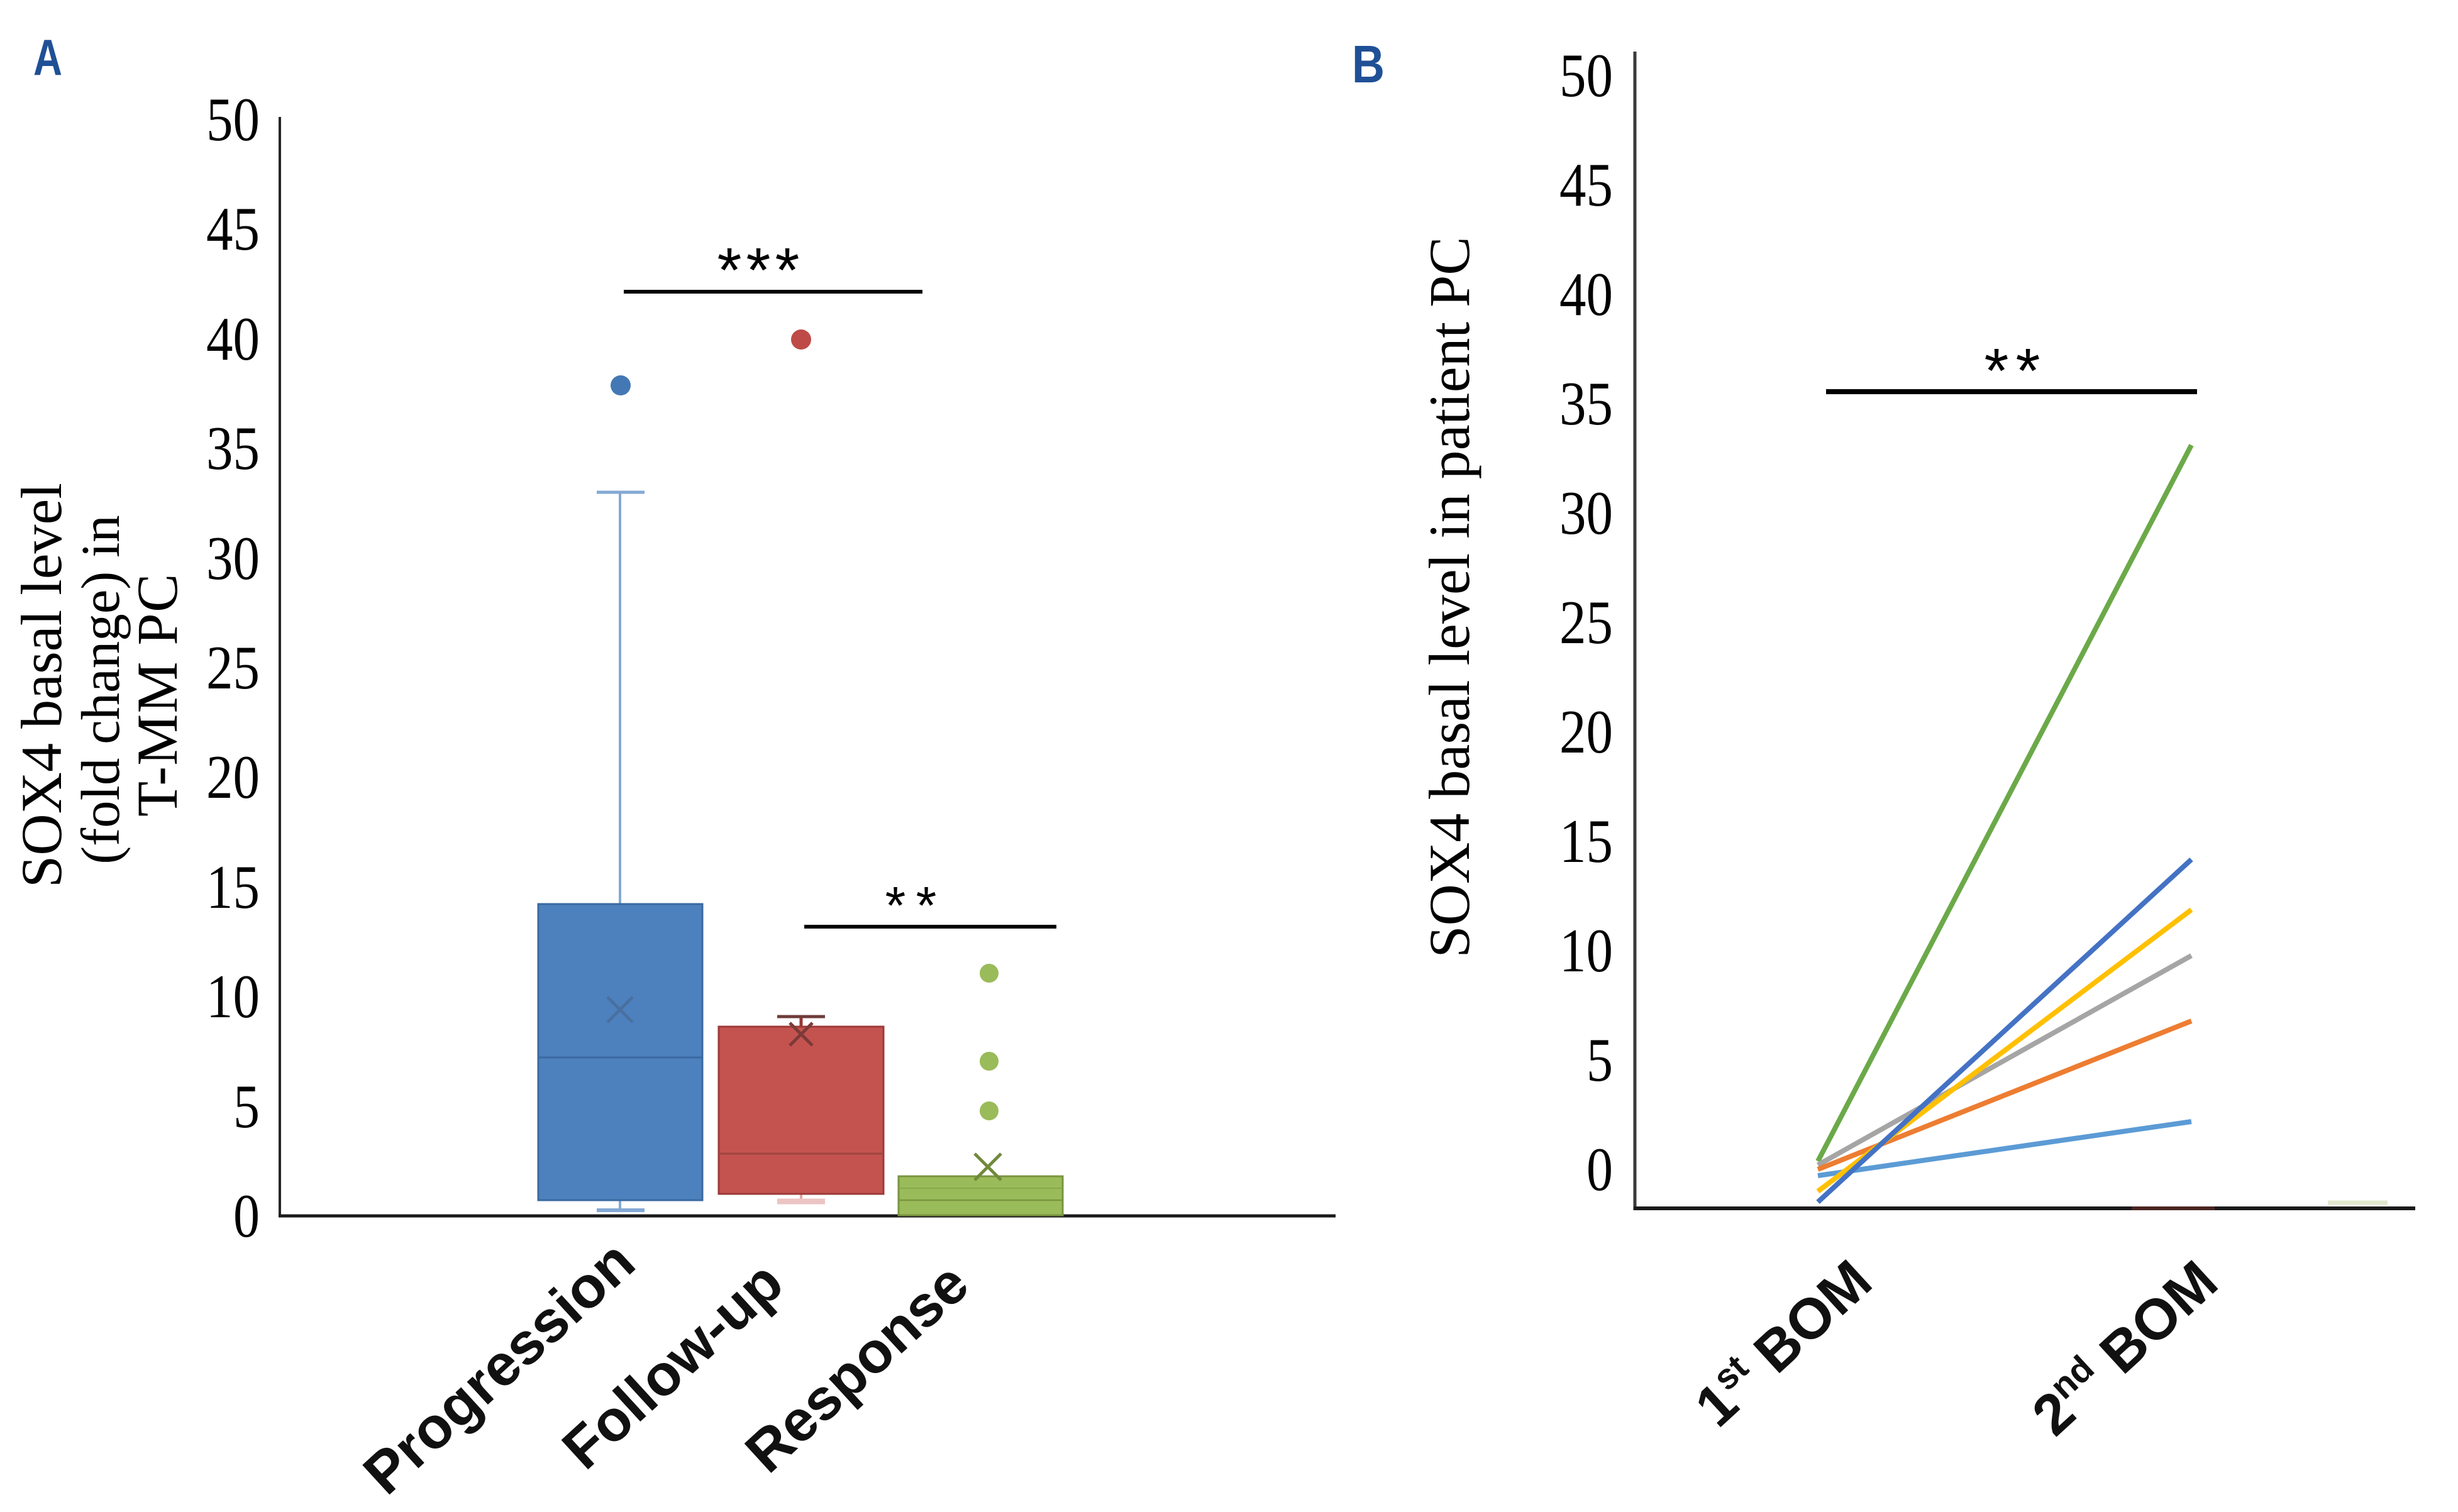 This screenshot has width=2458, height=1512. What do you see at coordinates (41, 685) in the screenshot?
I see `svg-text: SOX4 basal level` at bounding box center [41, 685].